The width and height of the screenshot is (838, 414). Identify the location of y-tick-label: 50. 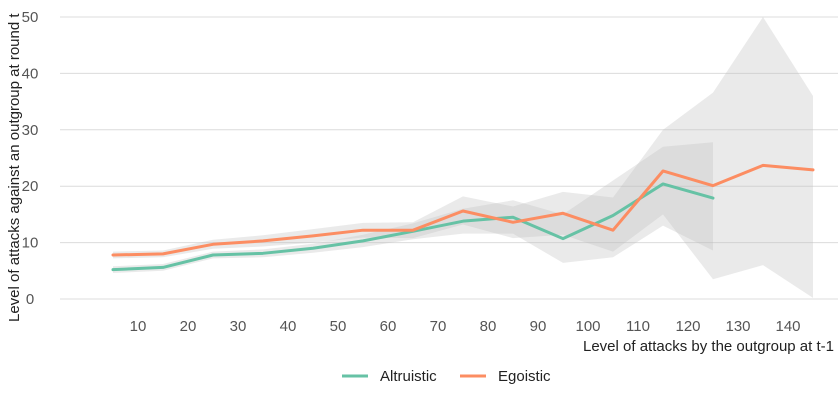
(30, 17).